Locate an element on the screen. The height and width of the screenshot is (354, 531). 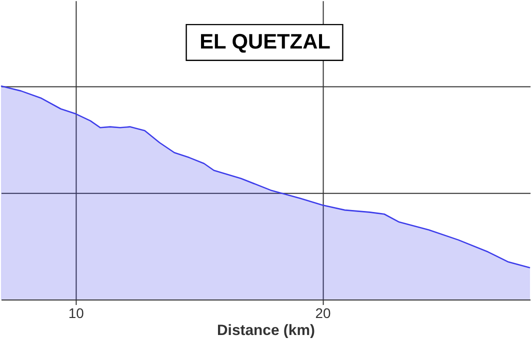
chart-title: EL QUETZAL is located at coordinates (265, 42).